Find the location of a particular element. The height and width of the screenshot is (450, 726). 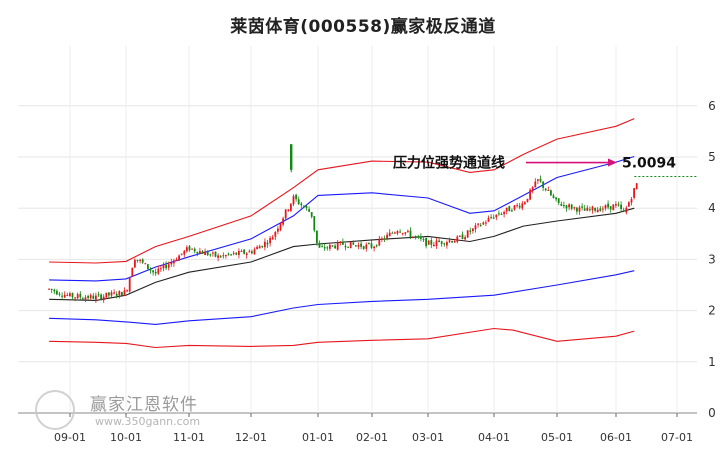

y-tick-label: 0 is located at coordinates (712, 413).